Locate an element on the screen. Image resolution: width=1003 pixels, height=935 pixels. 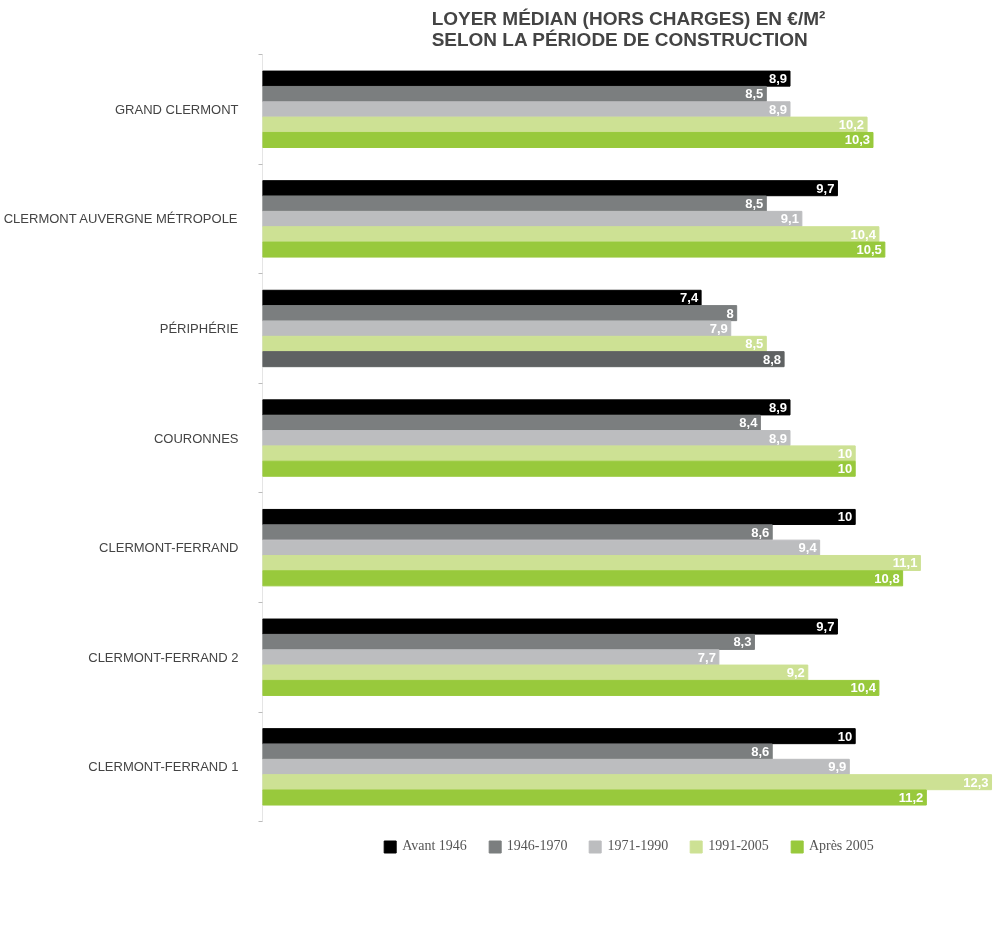
data-label: 8 is located at coordinates (730, 313).